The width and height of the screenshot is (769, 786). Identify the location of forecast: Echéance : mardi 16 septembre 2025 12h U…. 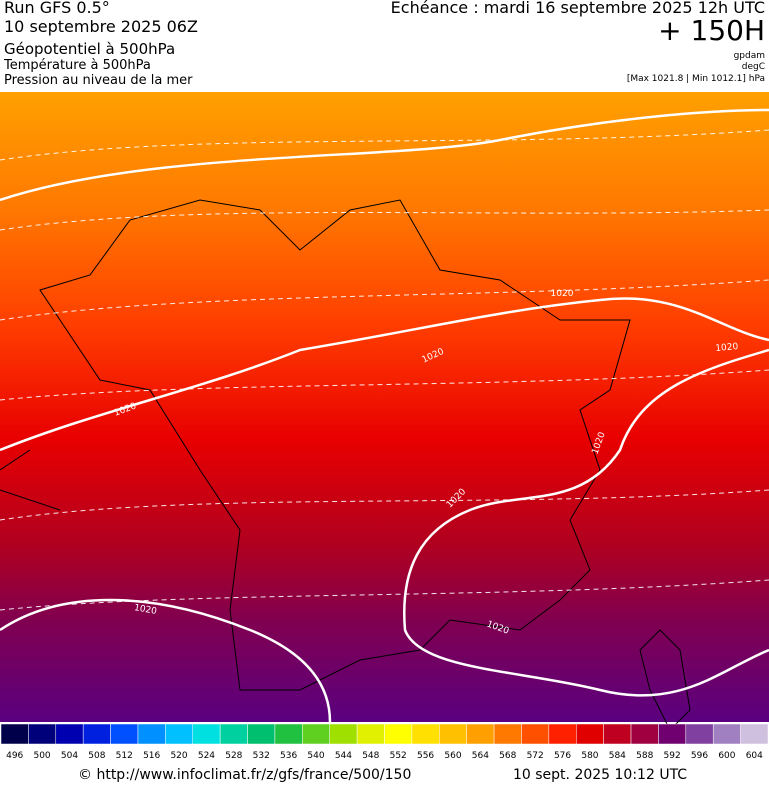
(577, 8).